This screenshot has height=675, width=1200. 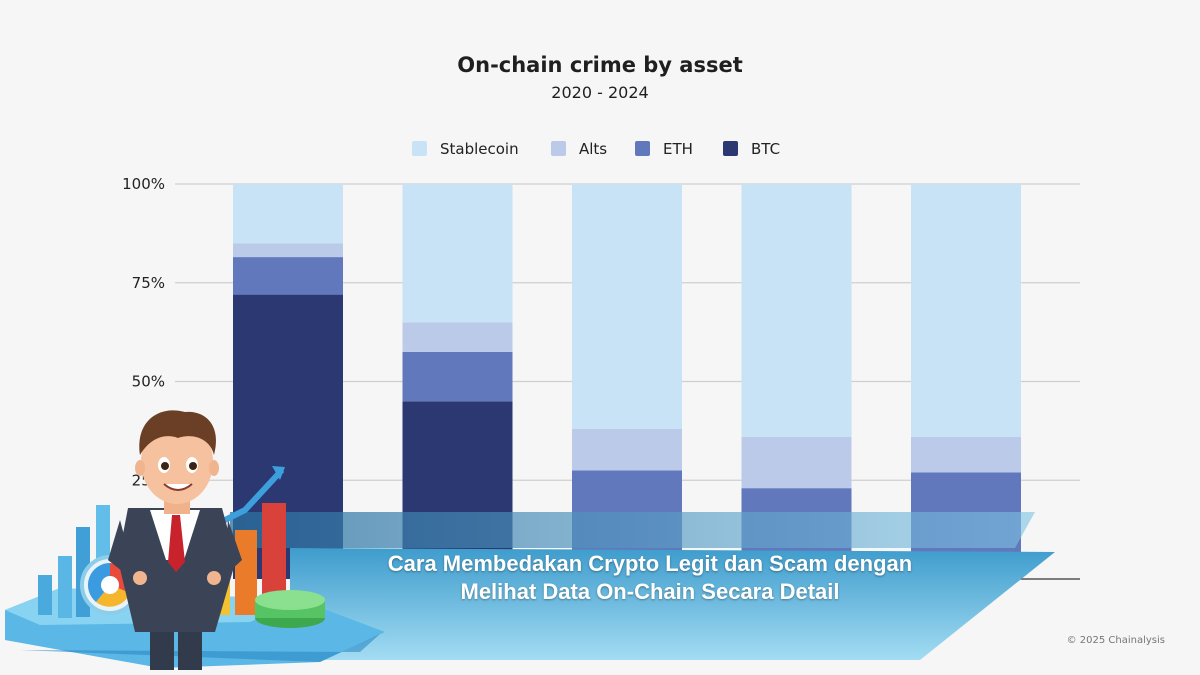 I want to click on legend-label-eth: ETH, so click(x=678, y=149).